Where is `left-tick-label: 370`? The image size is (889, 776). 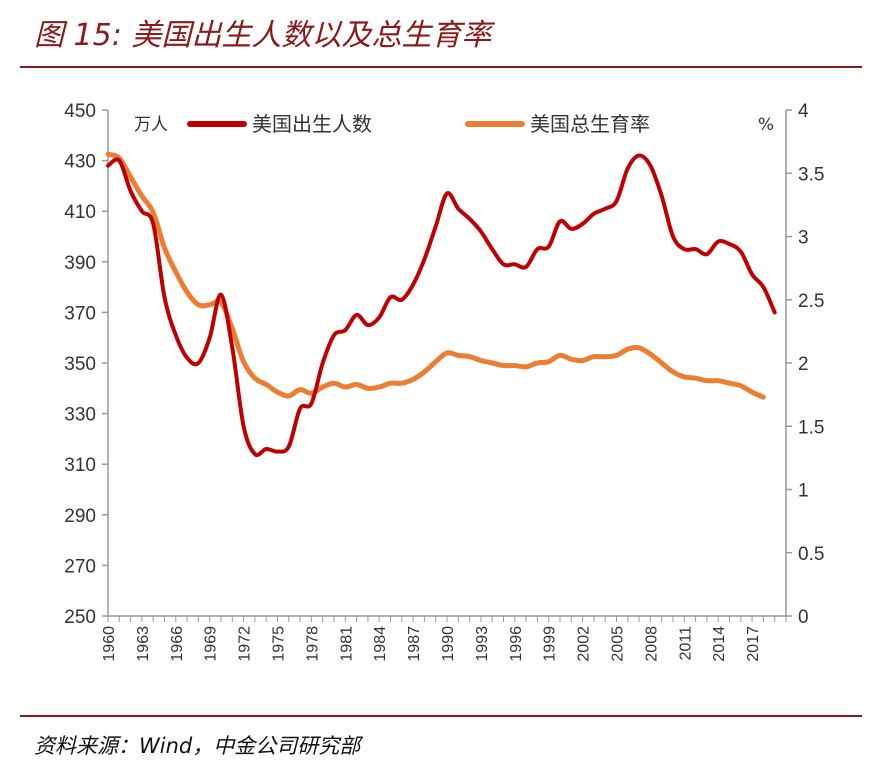 left-tick-label: 370 is located at coordinates (80, 313).